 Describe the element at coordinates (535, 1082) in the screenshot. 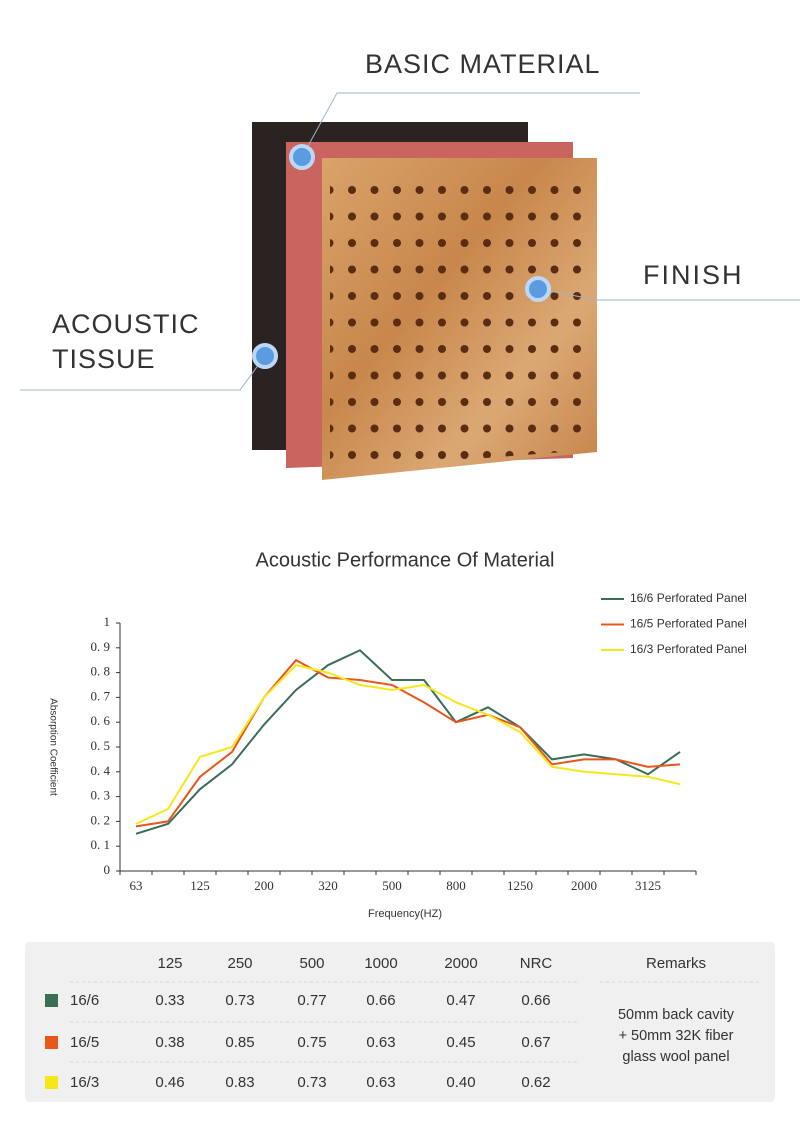

I see `table-cell: 0.62` at that location.